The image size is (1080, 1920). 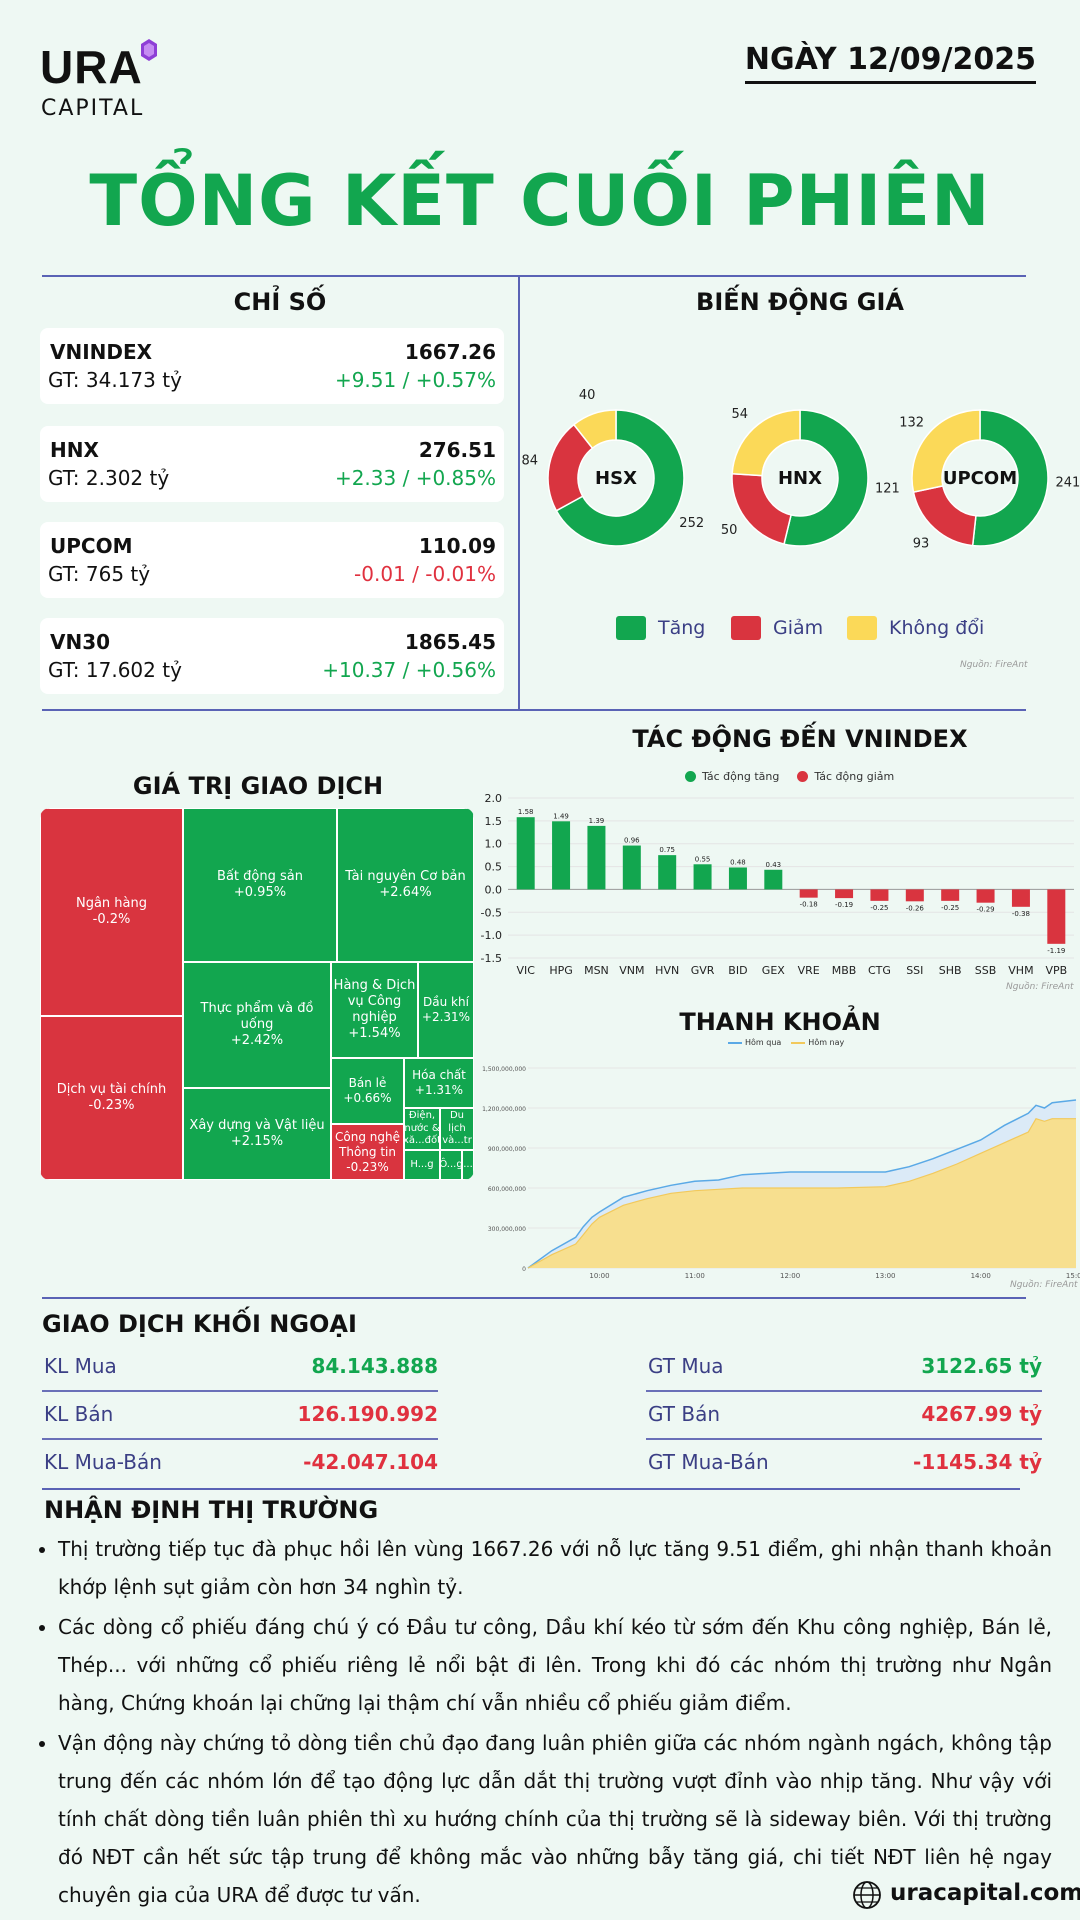 I want to click on legend-label: Tác động tăng, so click(x=741, y=776).